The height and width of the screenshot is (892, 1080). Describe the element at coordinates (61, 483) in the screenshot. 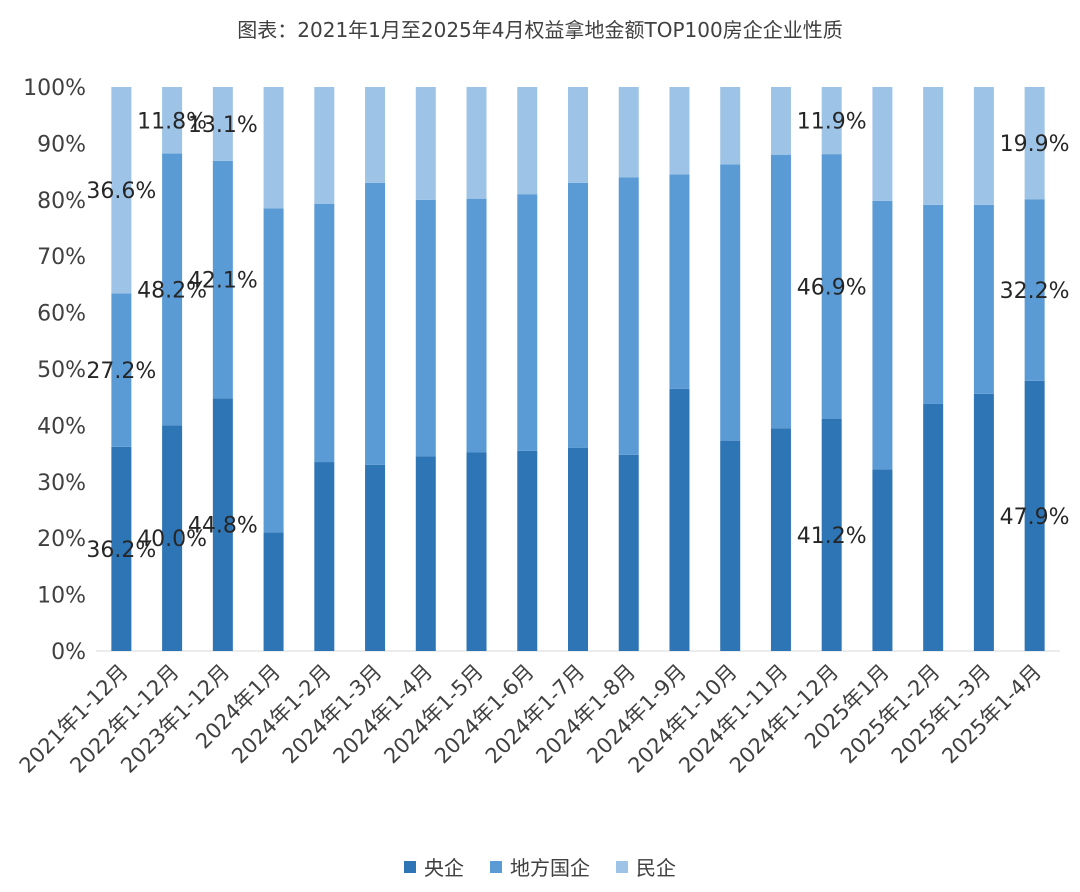

I see `y-tick-label: 30%` at that location.